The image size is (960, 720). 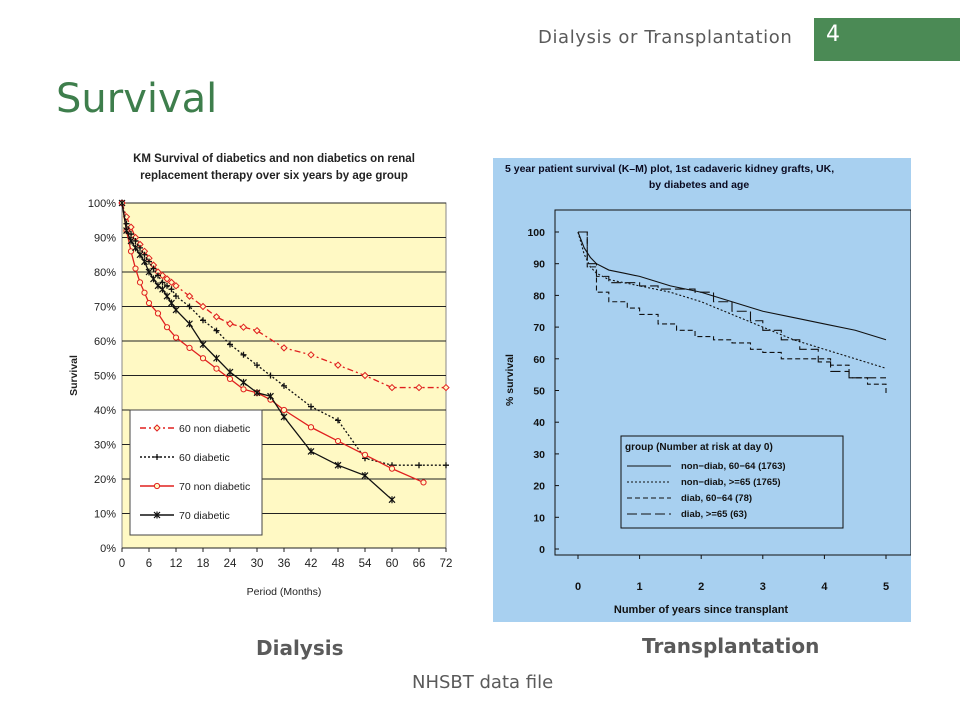 What do you see at coordinates (137, 99) in the screenshot?
I see `slide-title: Survival` at bounding box center [137, 99].